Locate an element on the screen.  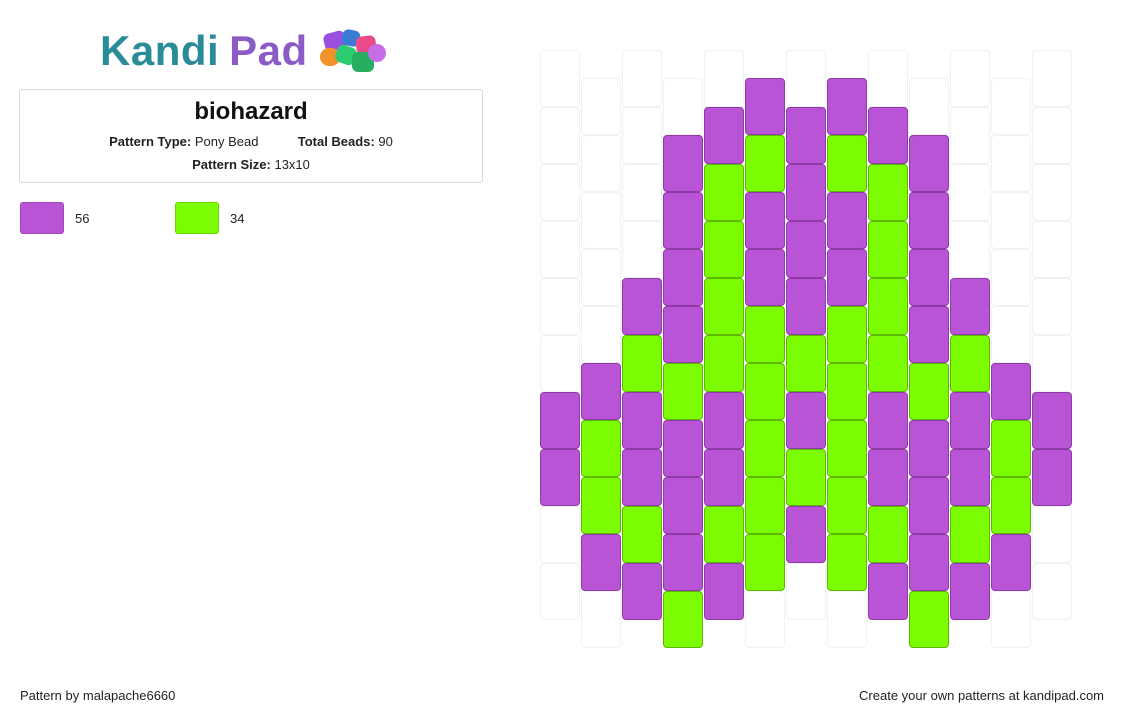
kandi-pad-logo: Kandi Pad is located at coordinates (248, 51).